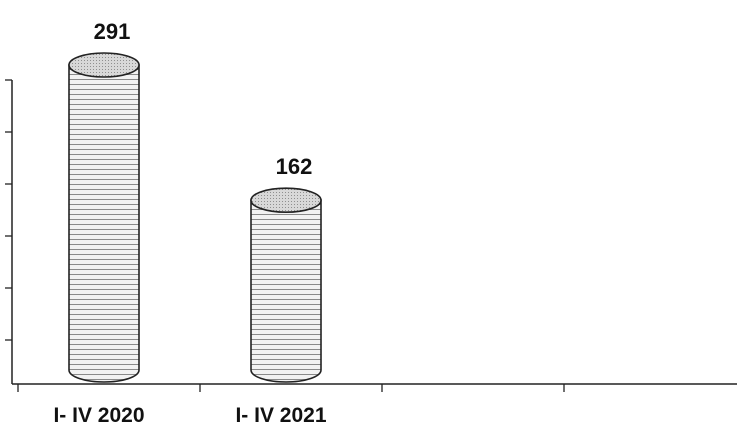 This screenshot has width=737, height=433. I want to click on x-tick-label: I- IV 2020, so click(98, 415).